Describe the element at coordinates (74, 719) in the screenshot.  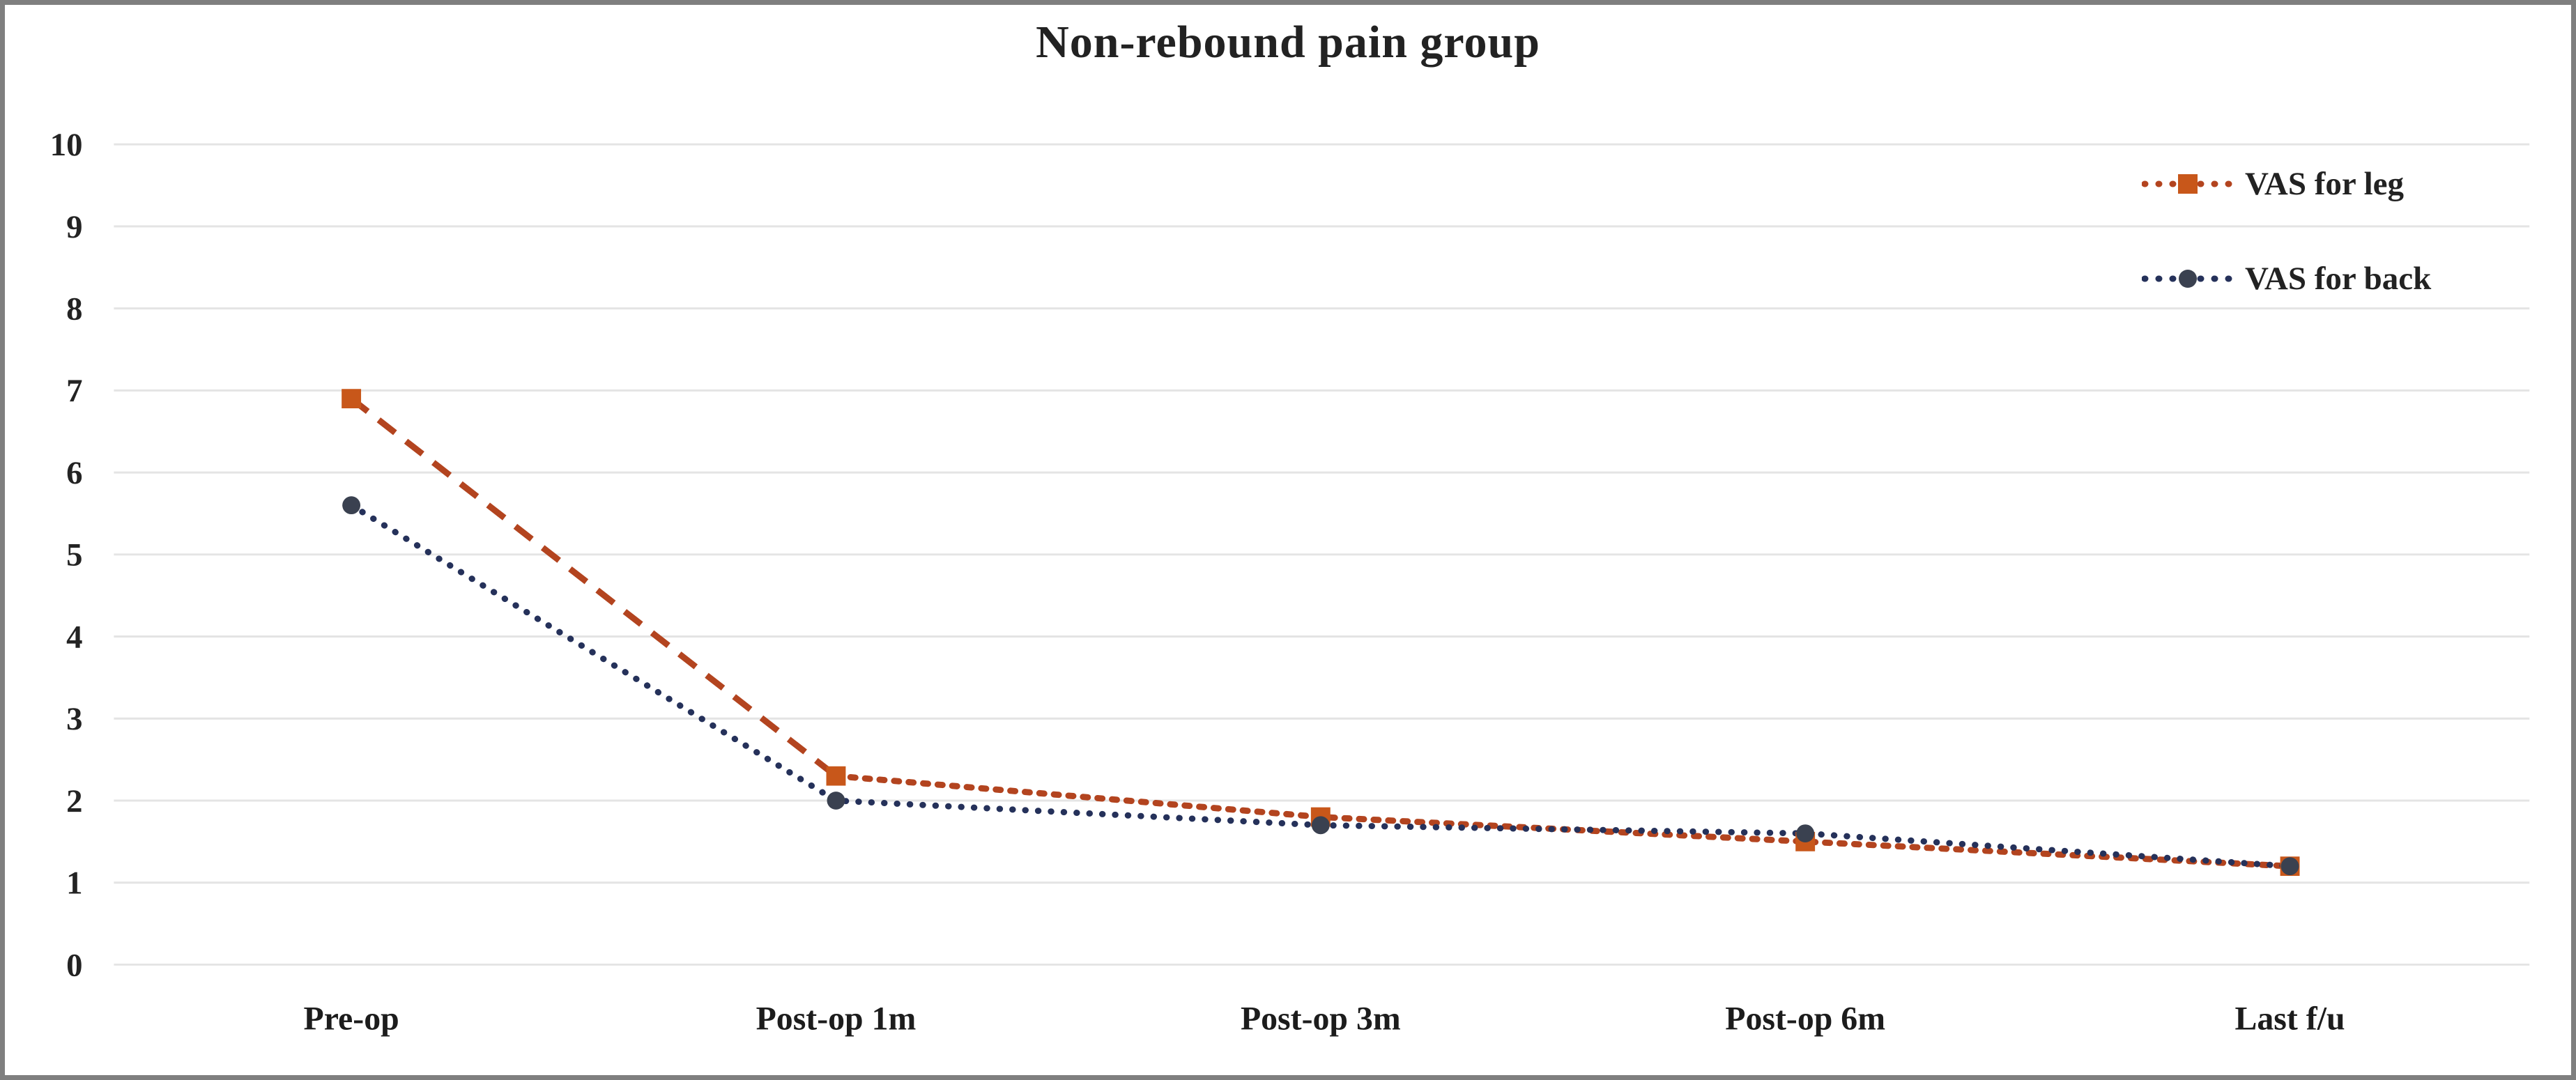
I see `y-axis-tick-label: 3` at that location.